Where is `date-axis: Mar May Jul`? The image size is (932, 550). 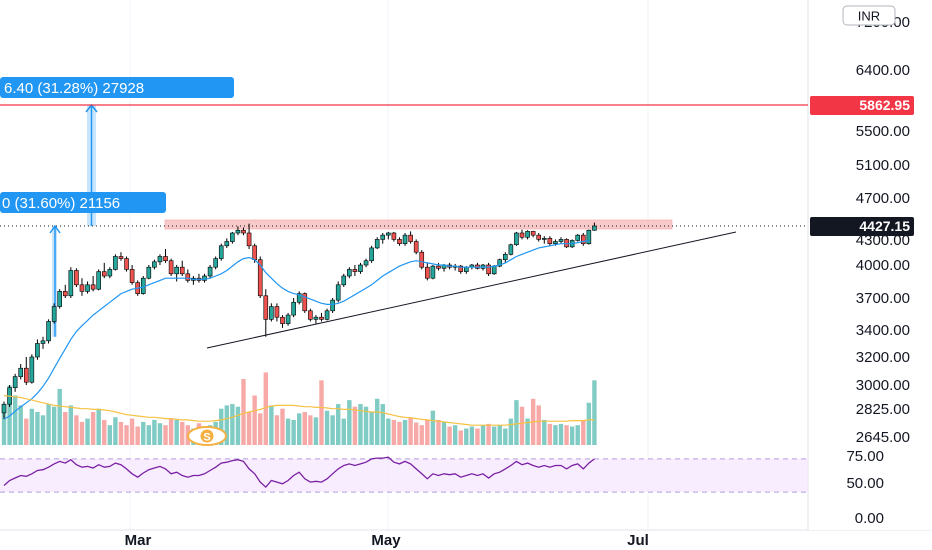 date-axis: Mar May Jul is located at coordinates (387, 540).